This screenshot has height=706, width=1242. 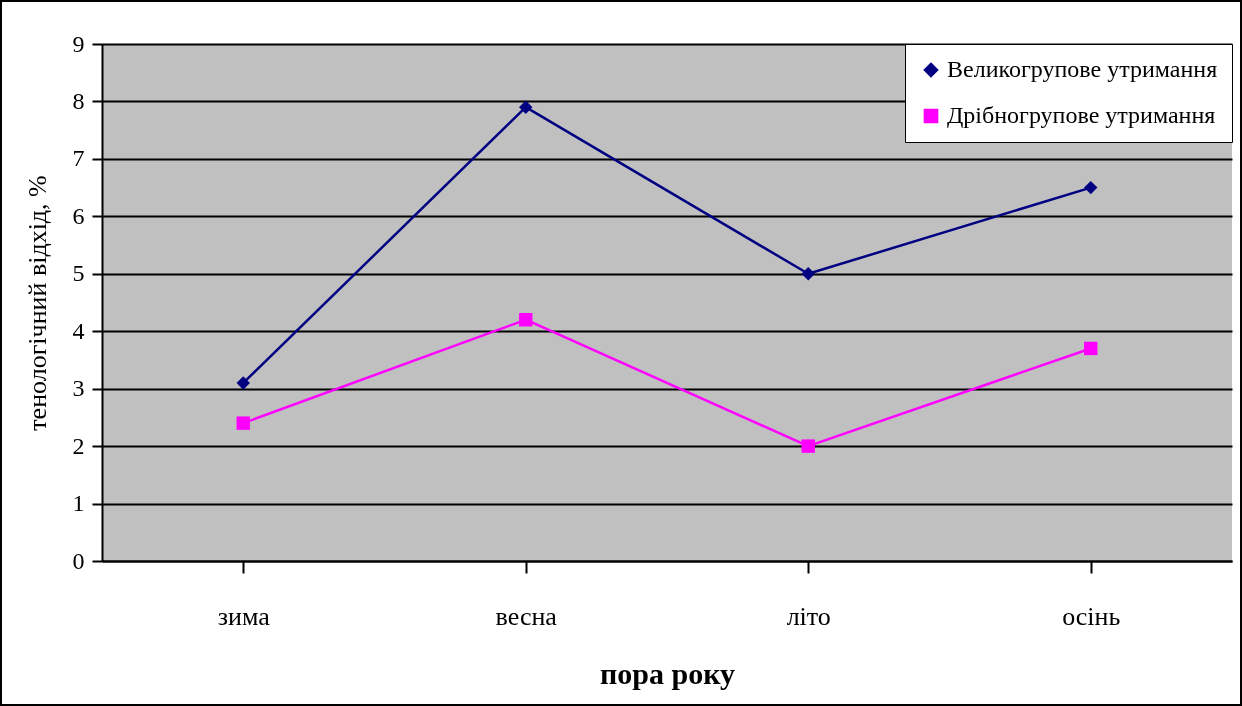 I want to click on y-axis-title: тенологічний відхід, %, so click(x=37, y=303).